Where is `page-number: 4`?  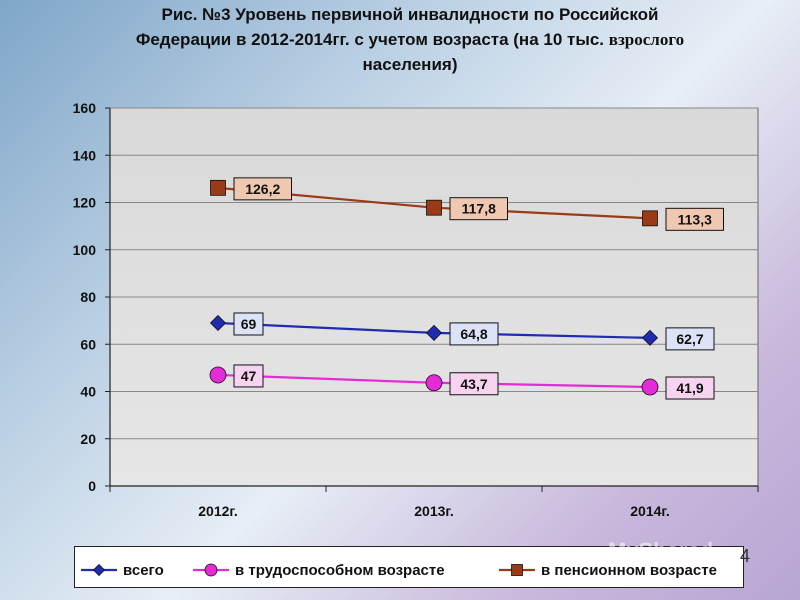
page-number: 4 is located at coordinates (745, 556).